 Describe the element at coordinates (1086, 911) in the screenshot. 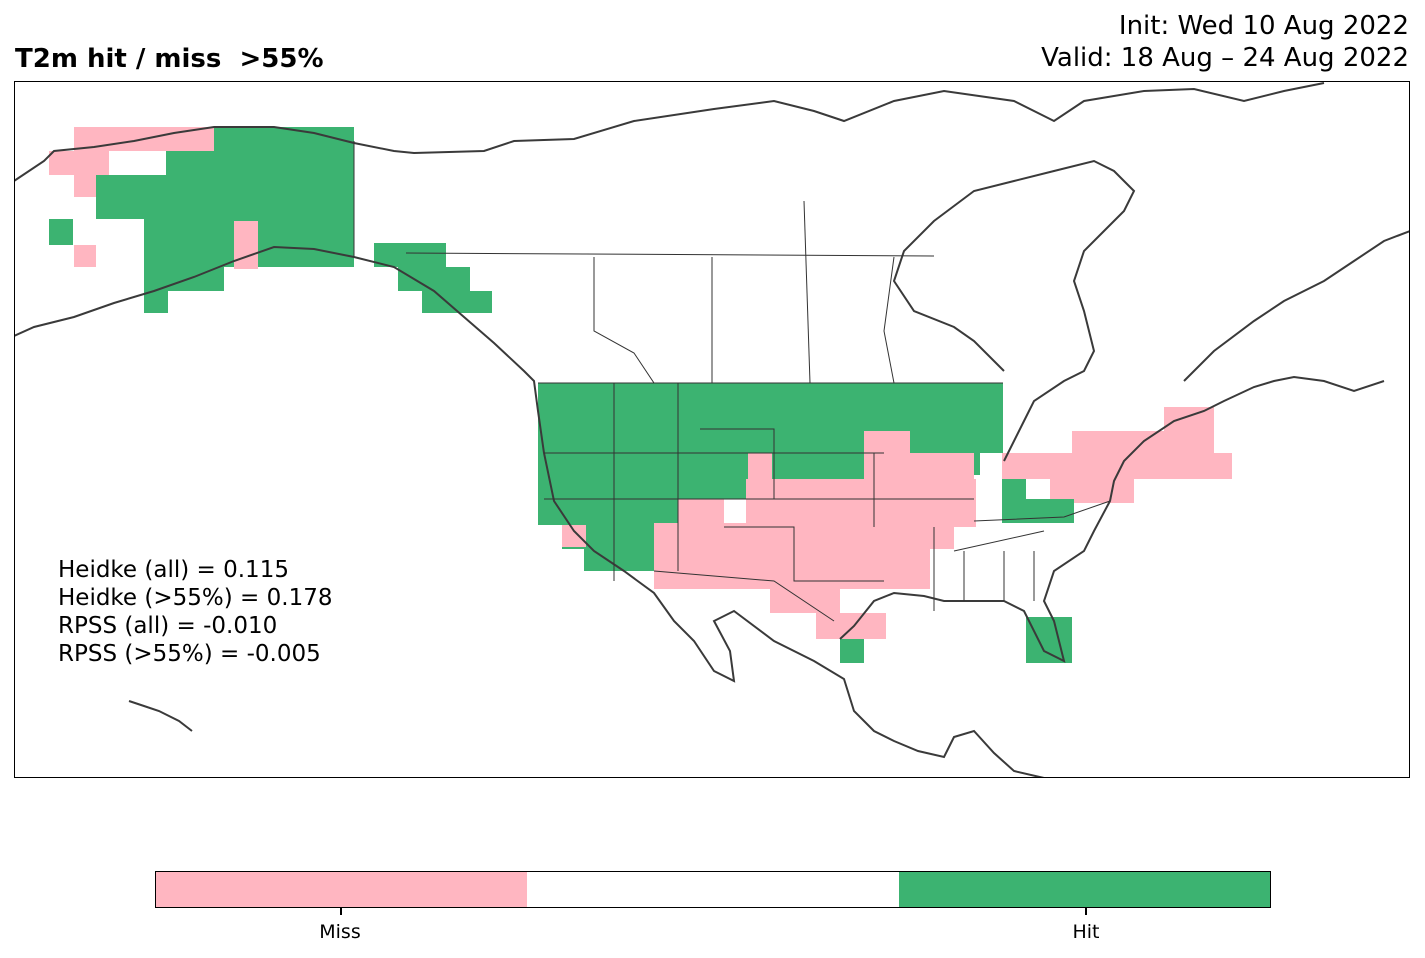

I see `colorbar-tick-hit` at that location.